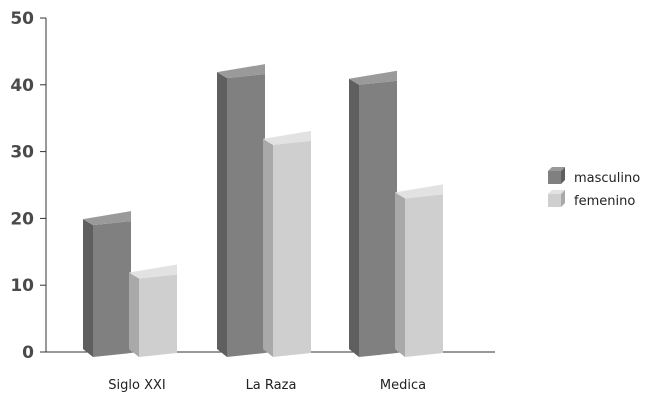 This screenshot has height=395, width=657. I want to click on legend-swatch-masculino-side, so click(563, 175).